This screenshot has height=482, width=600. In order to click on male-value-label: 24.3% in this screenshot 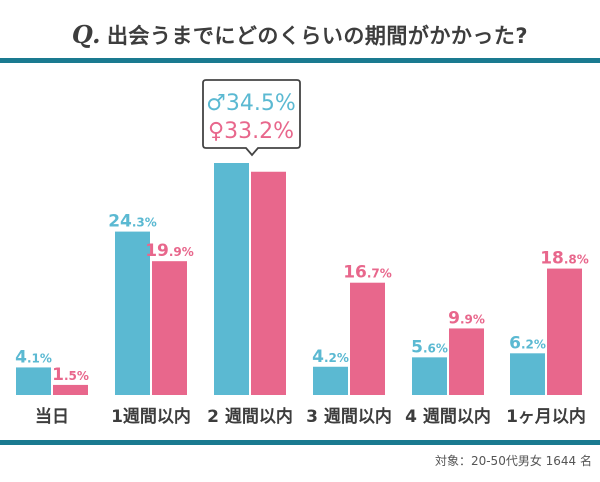, I will do `click(132, 222)`.